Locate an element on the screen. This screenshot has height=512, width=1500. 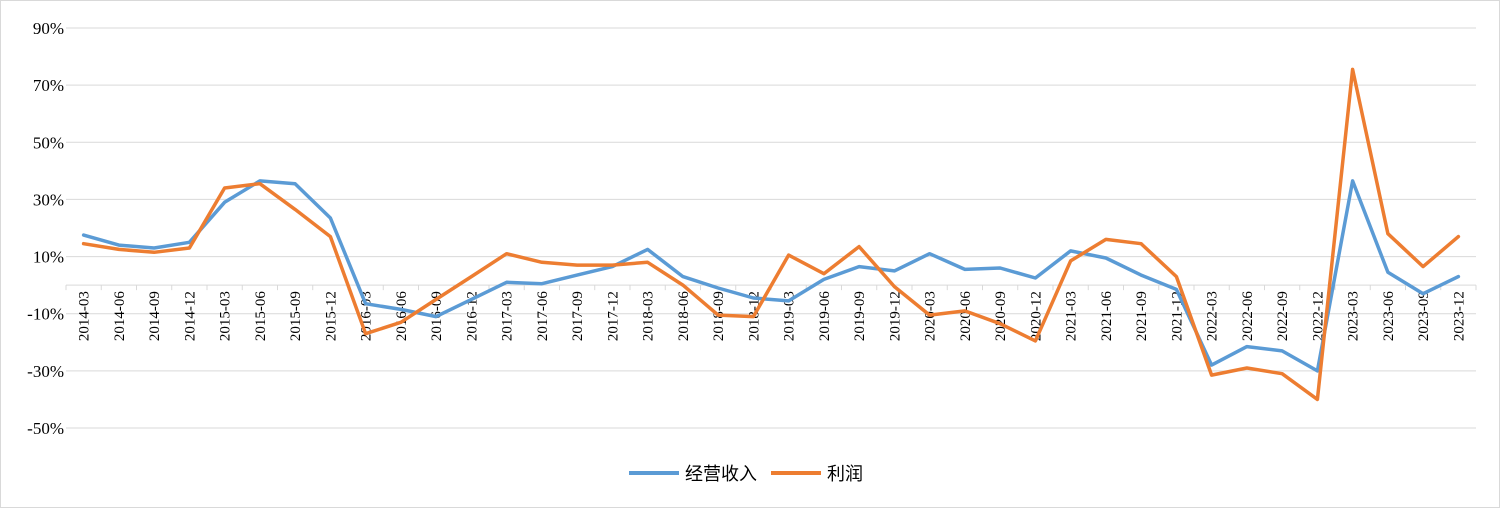
y-axis-tick-labels: 90% 70% 50% 30% 10% -10% -30% -50% is located at coordinates (45, 228).